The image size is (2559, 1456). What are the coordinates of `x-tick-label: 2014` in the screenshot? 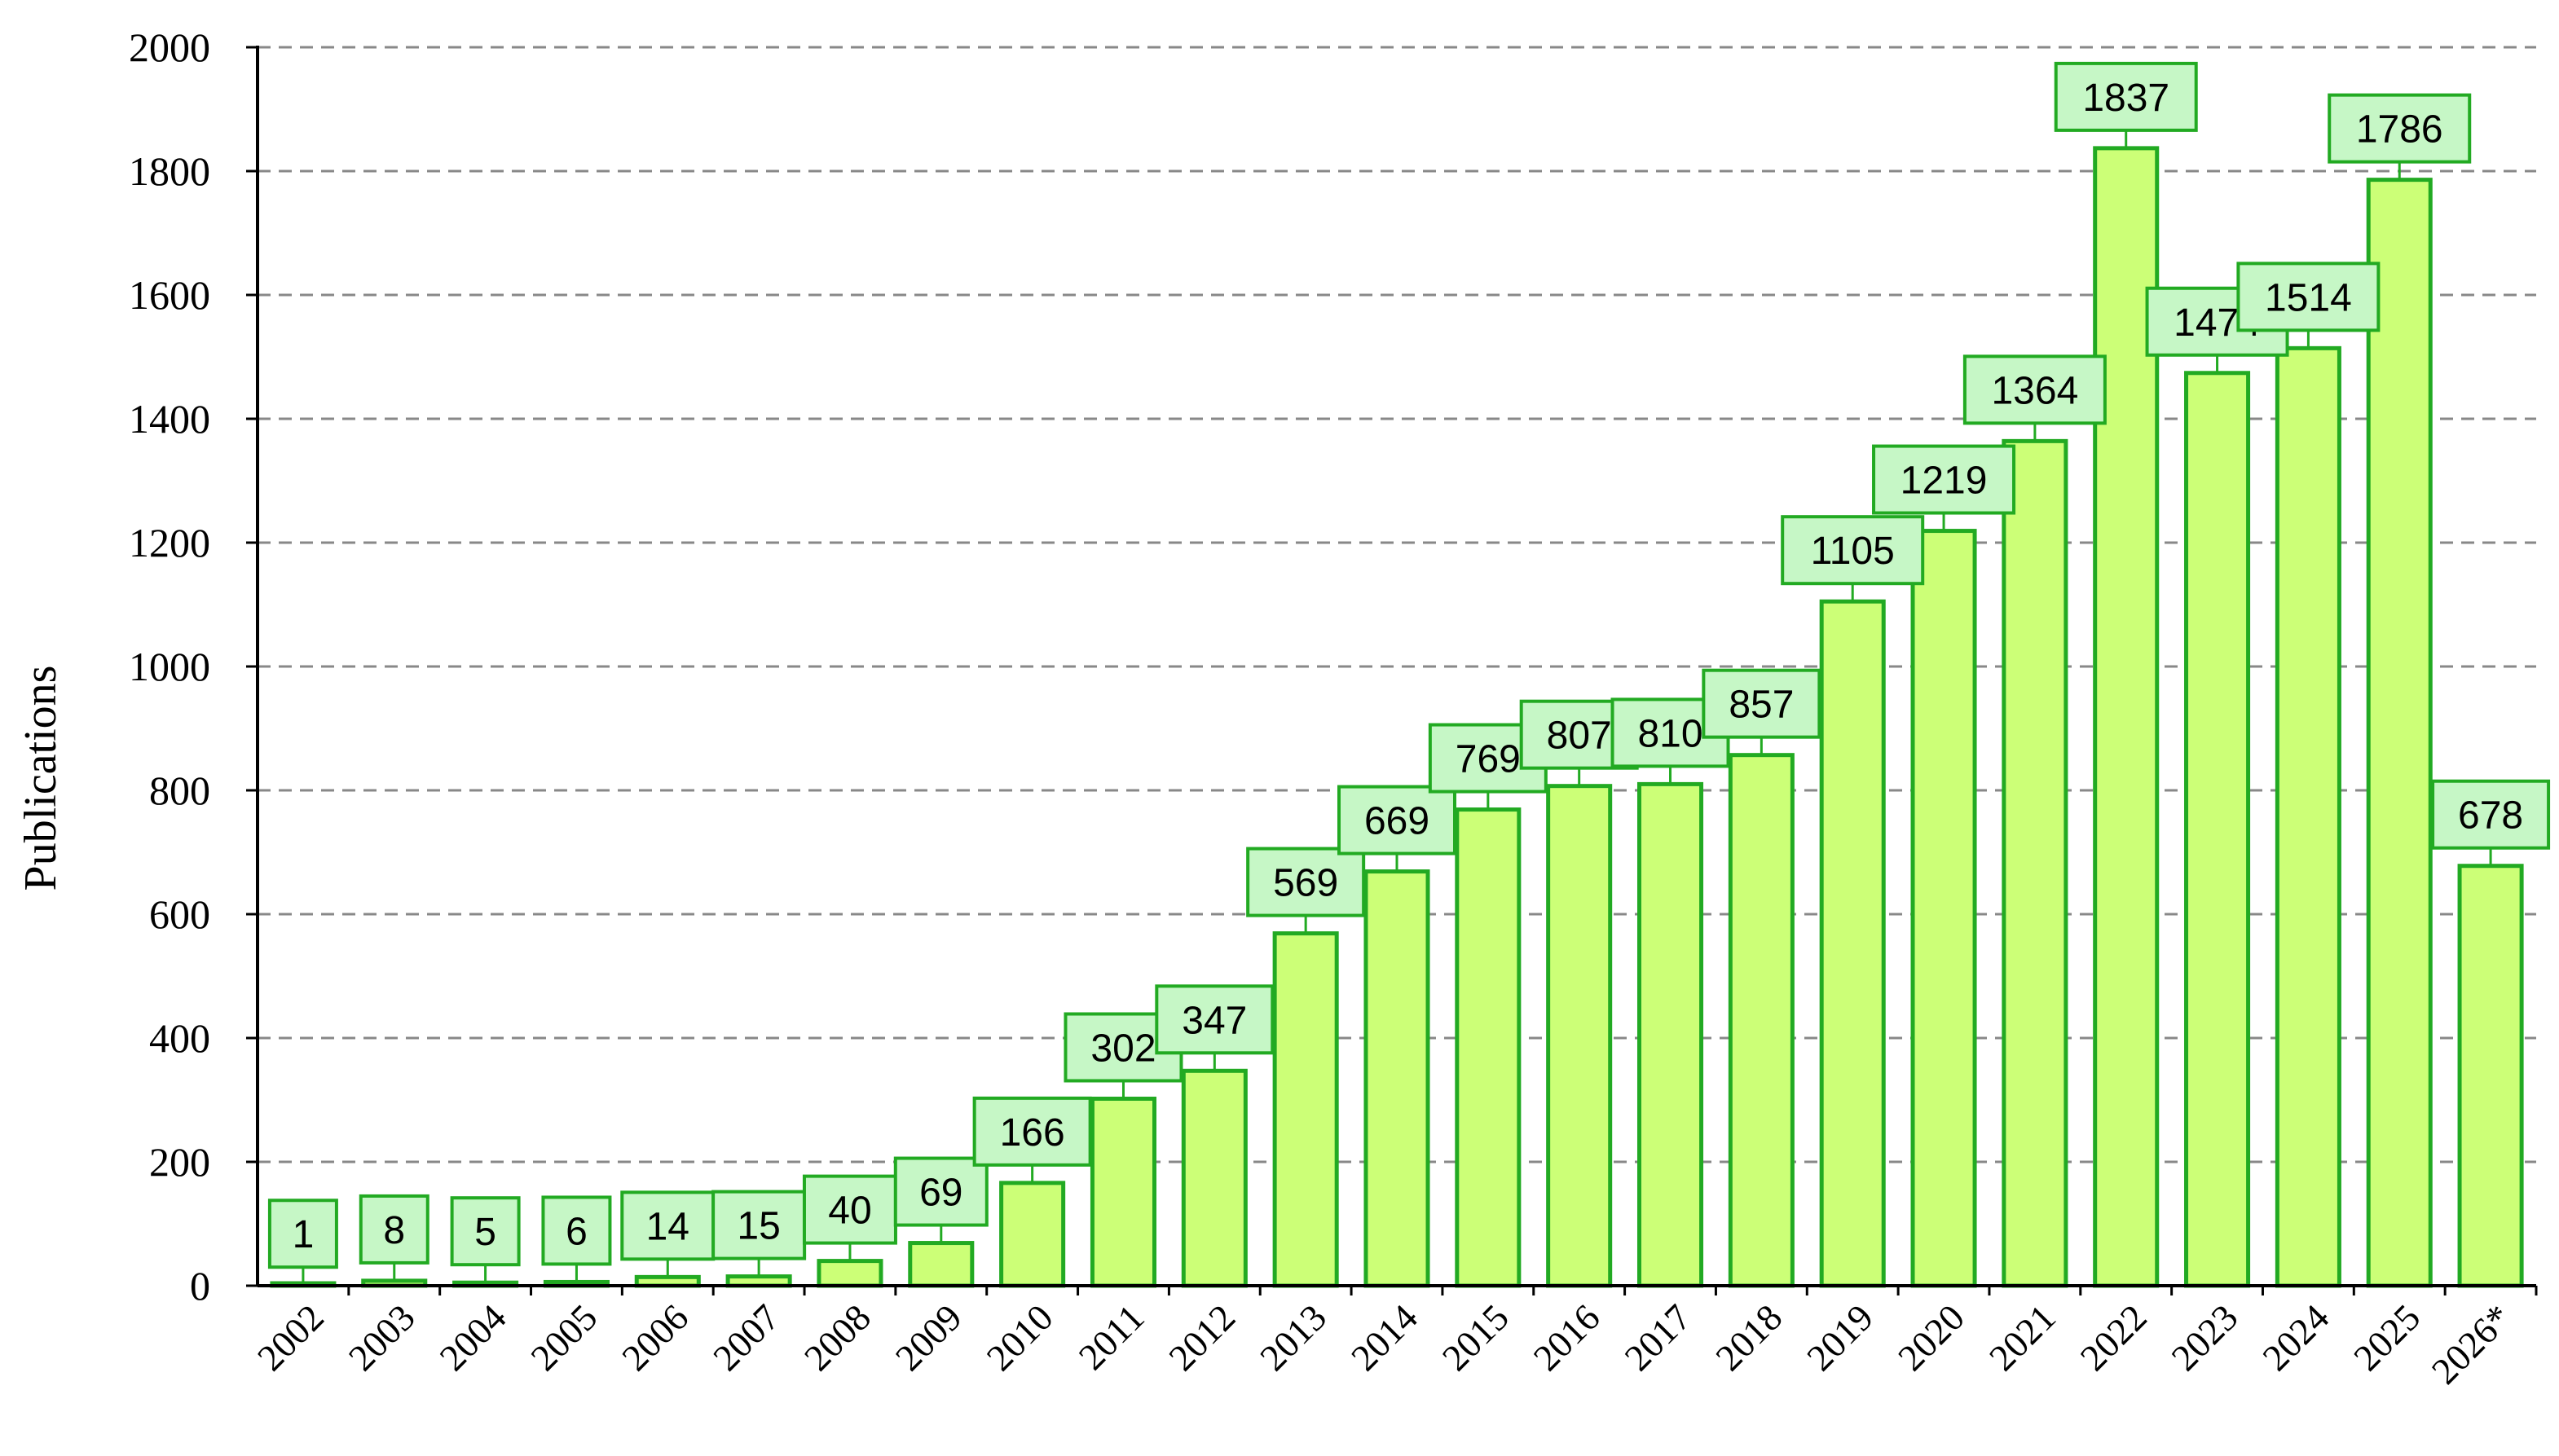 It's located at (1384, 1337).